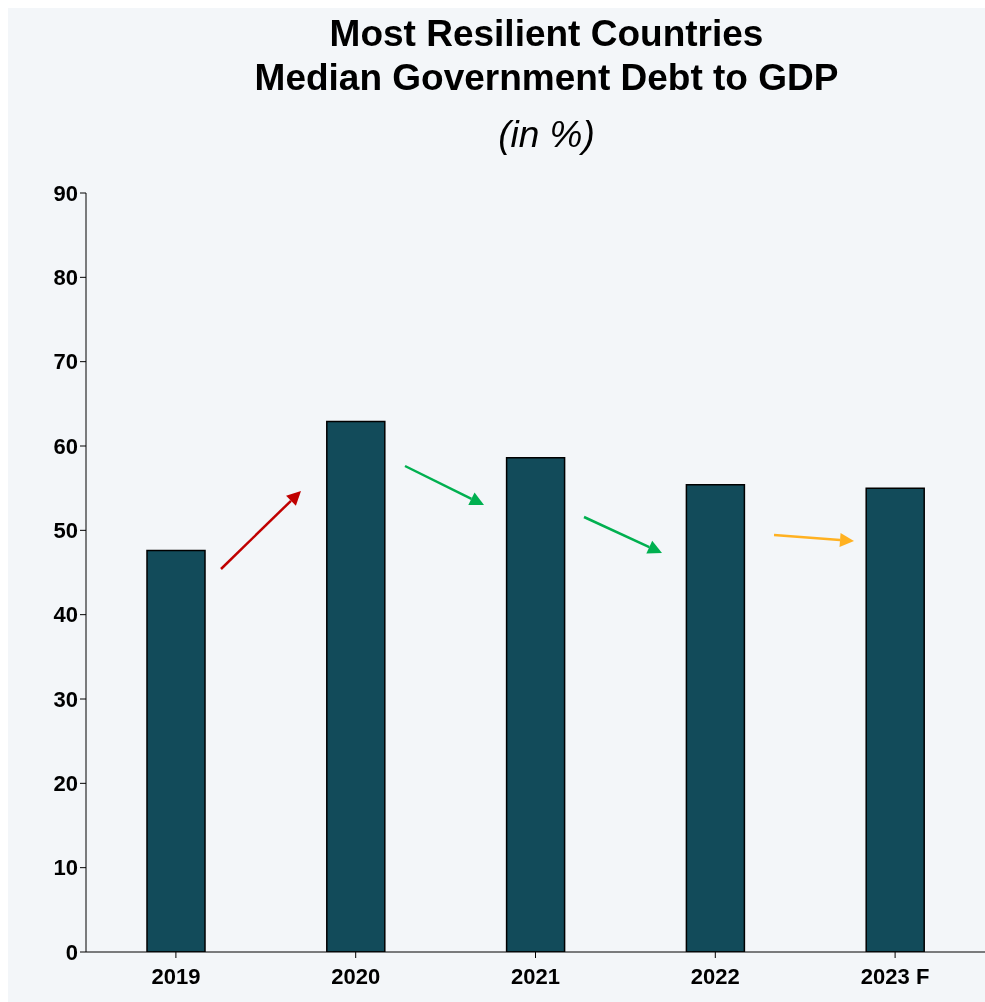  What do you see at coordinates (895, 976) in the screenshot?
I see `x-tick-label: 2023 F` at bounding box center [895, 976].